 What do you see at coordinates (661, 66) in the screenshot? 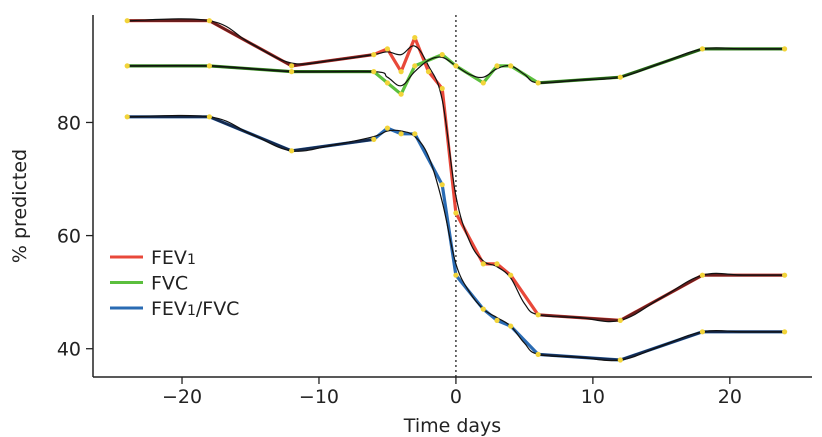
I see `series-line-overlay` at bounding box center [661, 66].